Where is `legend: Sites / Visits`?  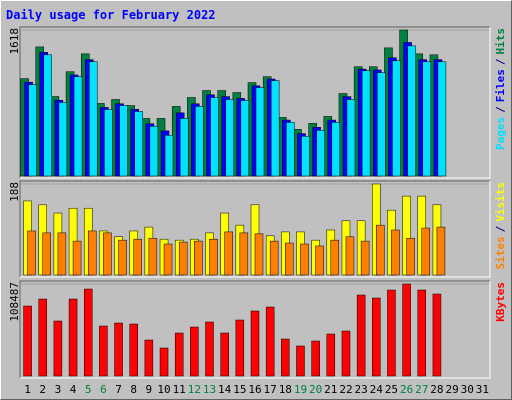
legend: Sites / Visits is located at coordinates (500, 226).